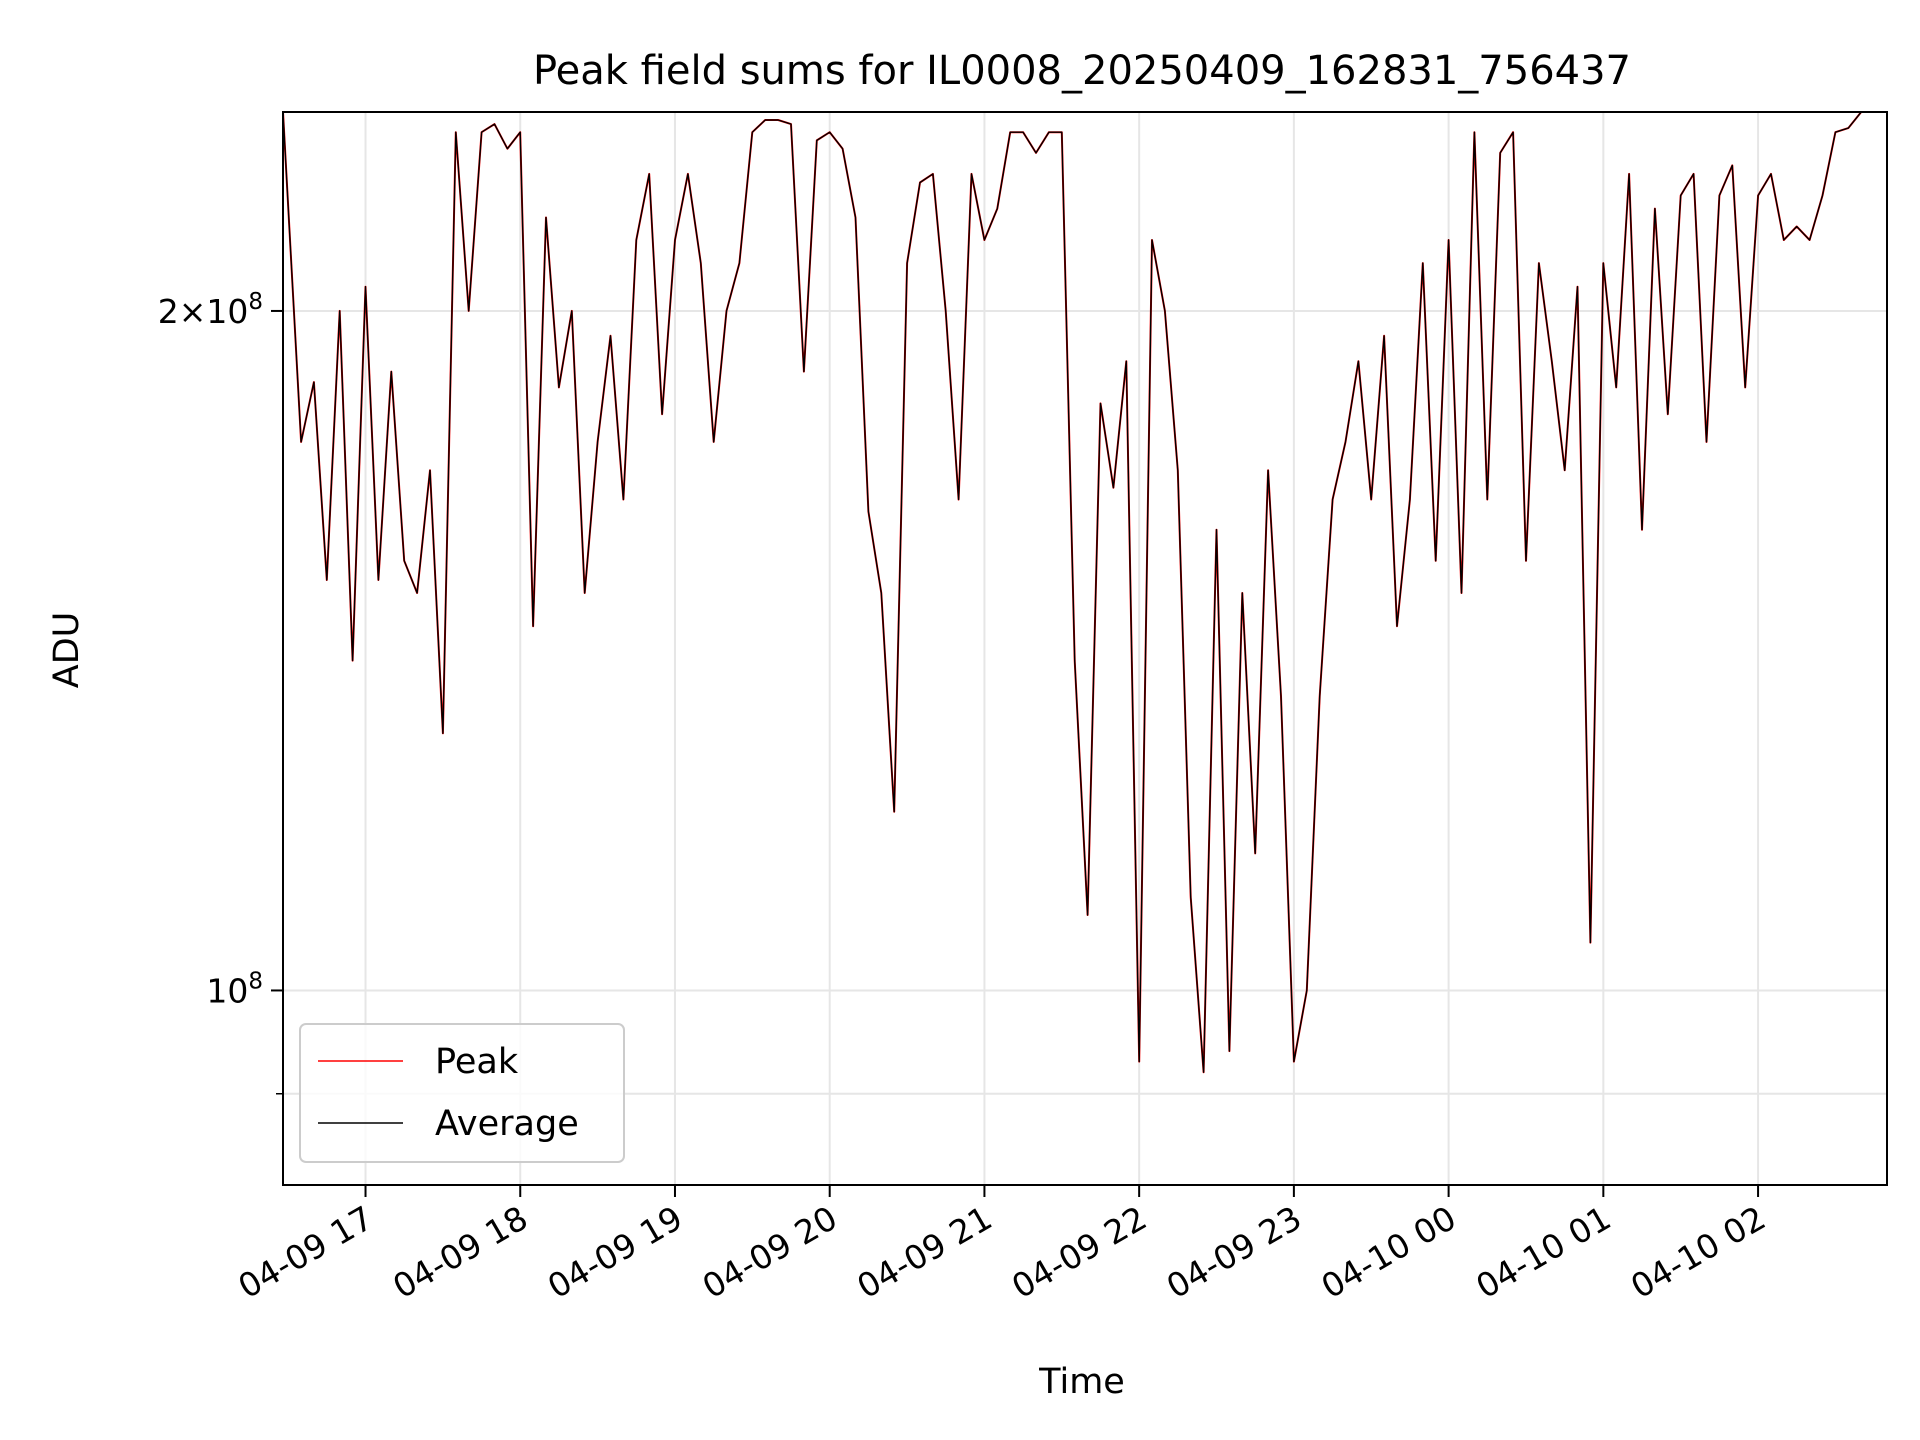 The image size is (1920, 1440). I want to click on legend: Peak Average, so click(462, 1093).